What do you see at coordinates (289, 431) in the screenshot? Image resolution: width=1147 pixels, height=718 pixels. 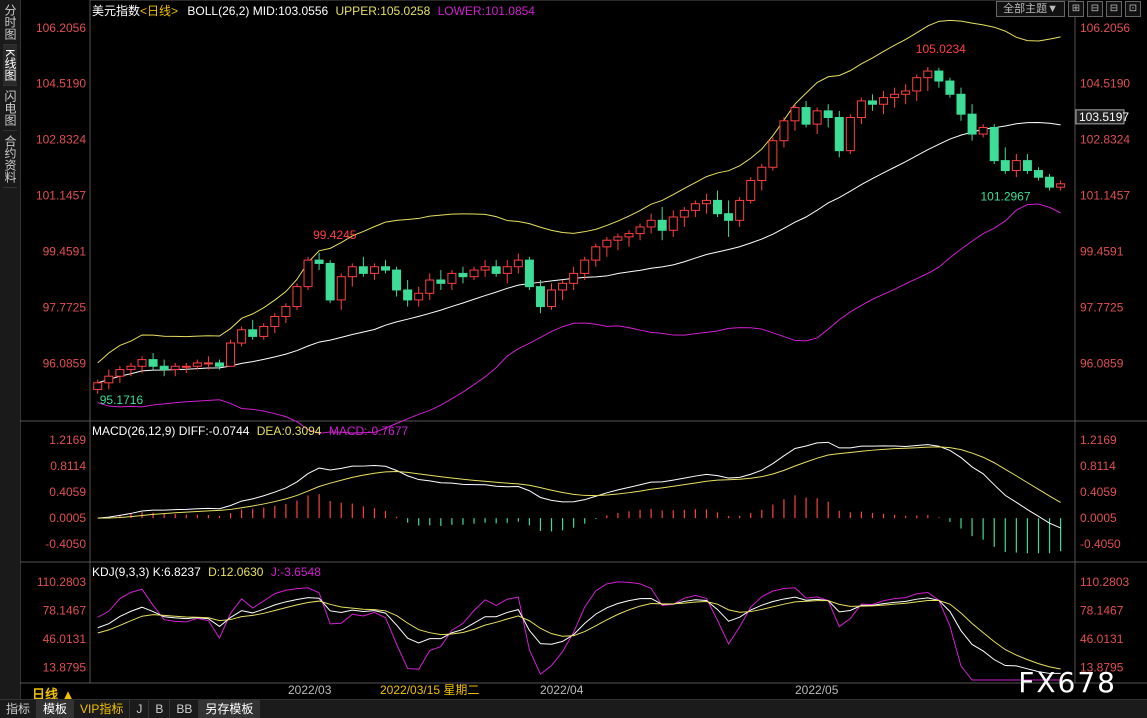 I see `macd-dea: DEA:0.3094` at bounding box center [289, 431].